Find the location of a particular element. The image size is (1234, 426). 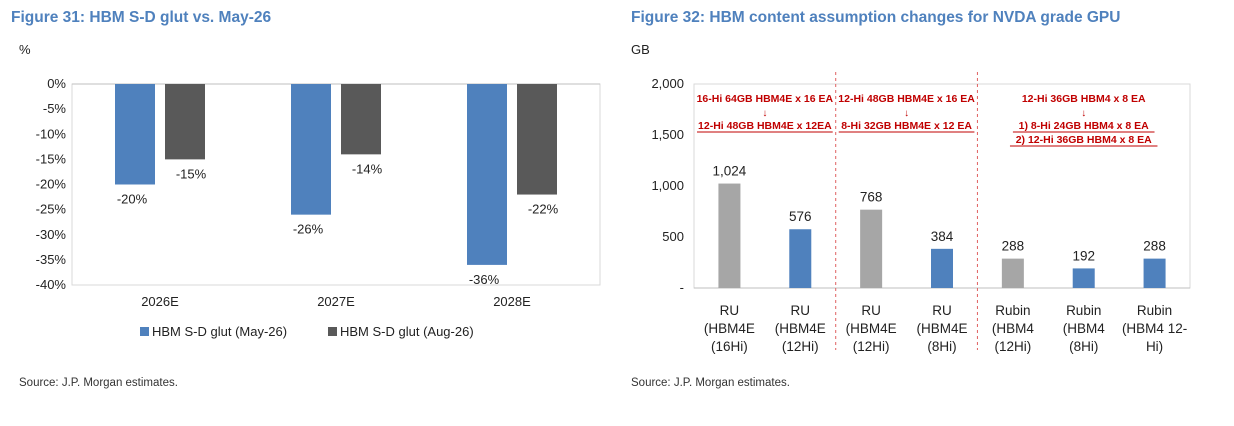

data-label: 576 is located at coordinates (800, 216).